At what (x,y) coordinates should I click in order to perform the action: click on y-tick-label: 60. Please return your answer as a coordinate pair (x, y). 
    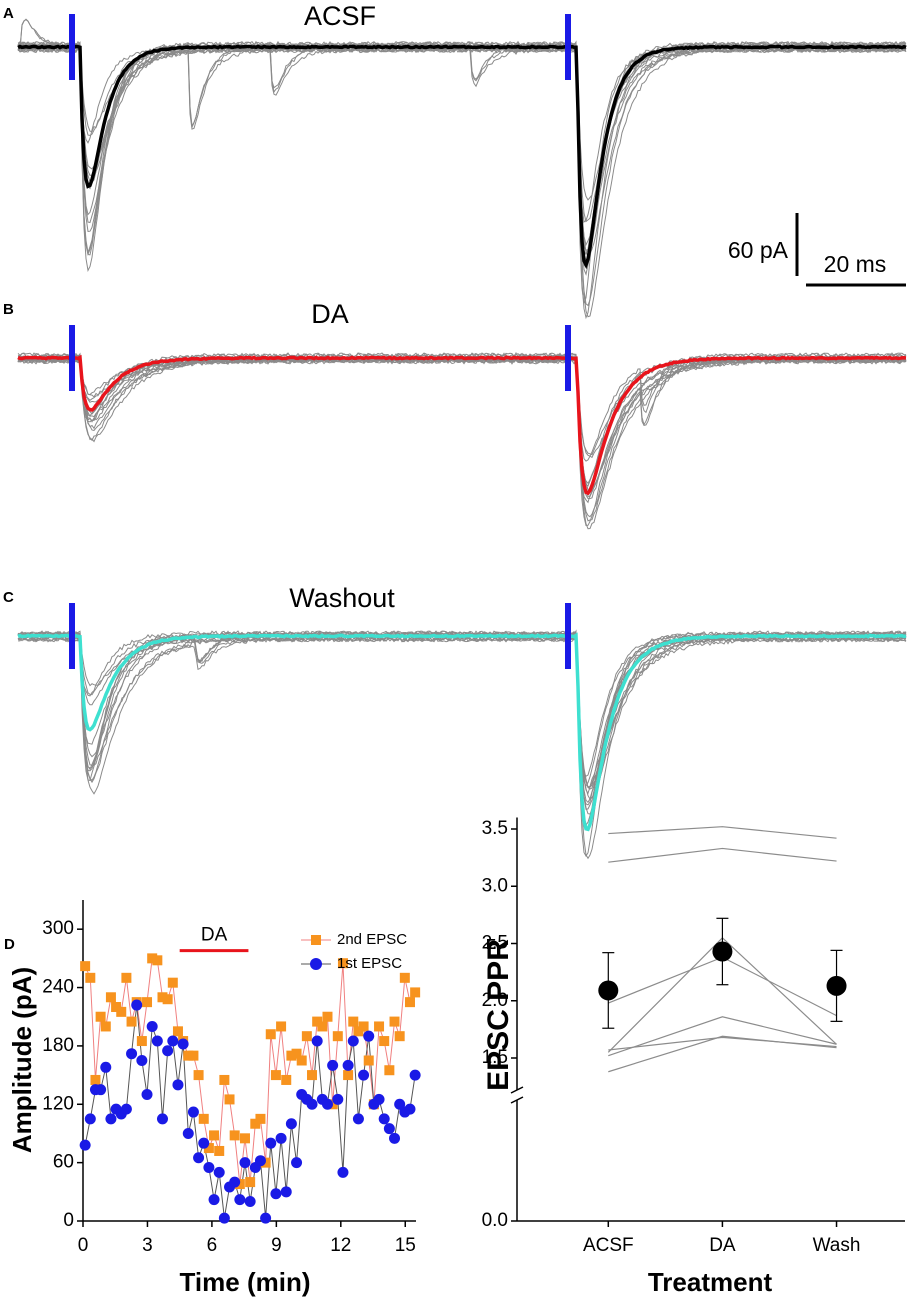
    Looking at the image, I should click on (63, 1162).